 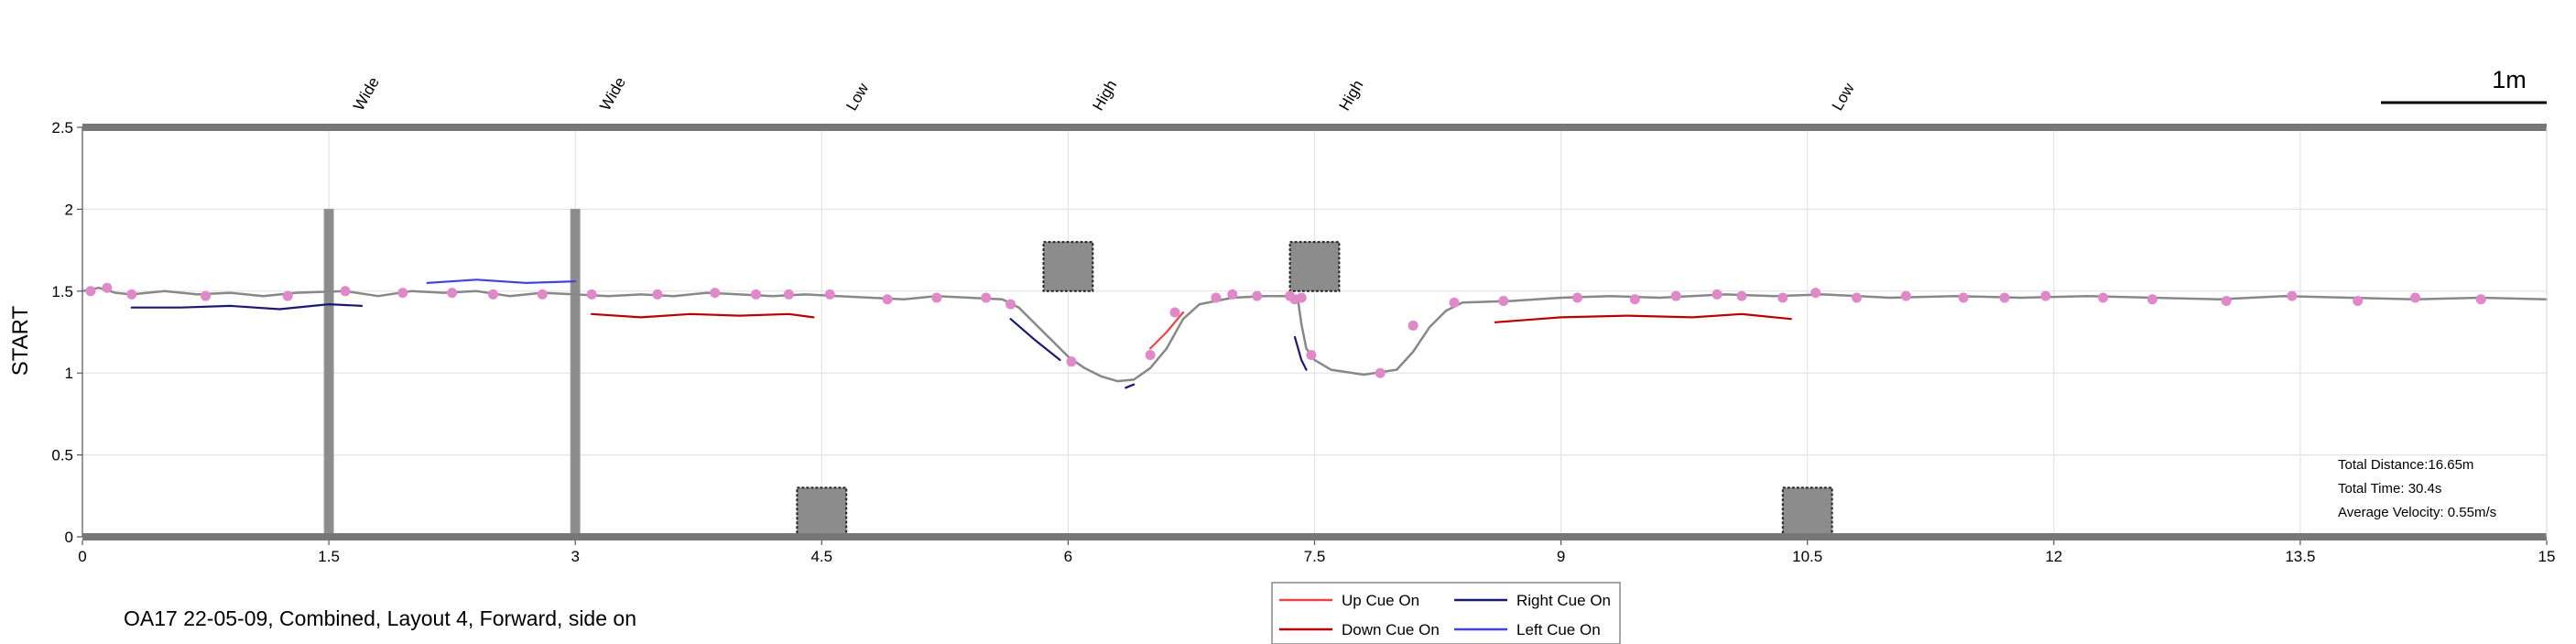 I want to click on x-tick-label: 0, so click(x=82, y=557).